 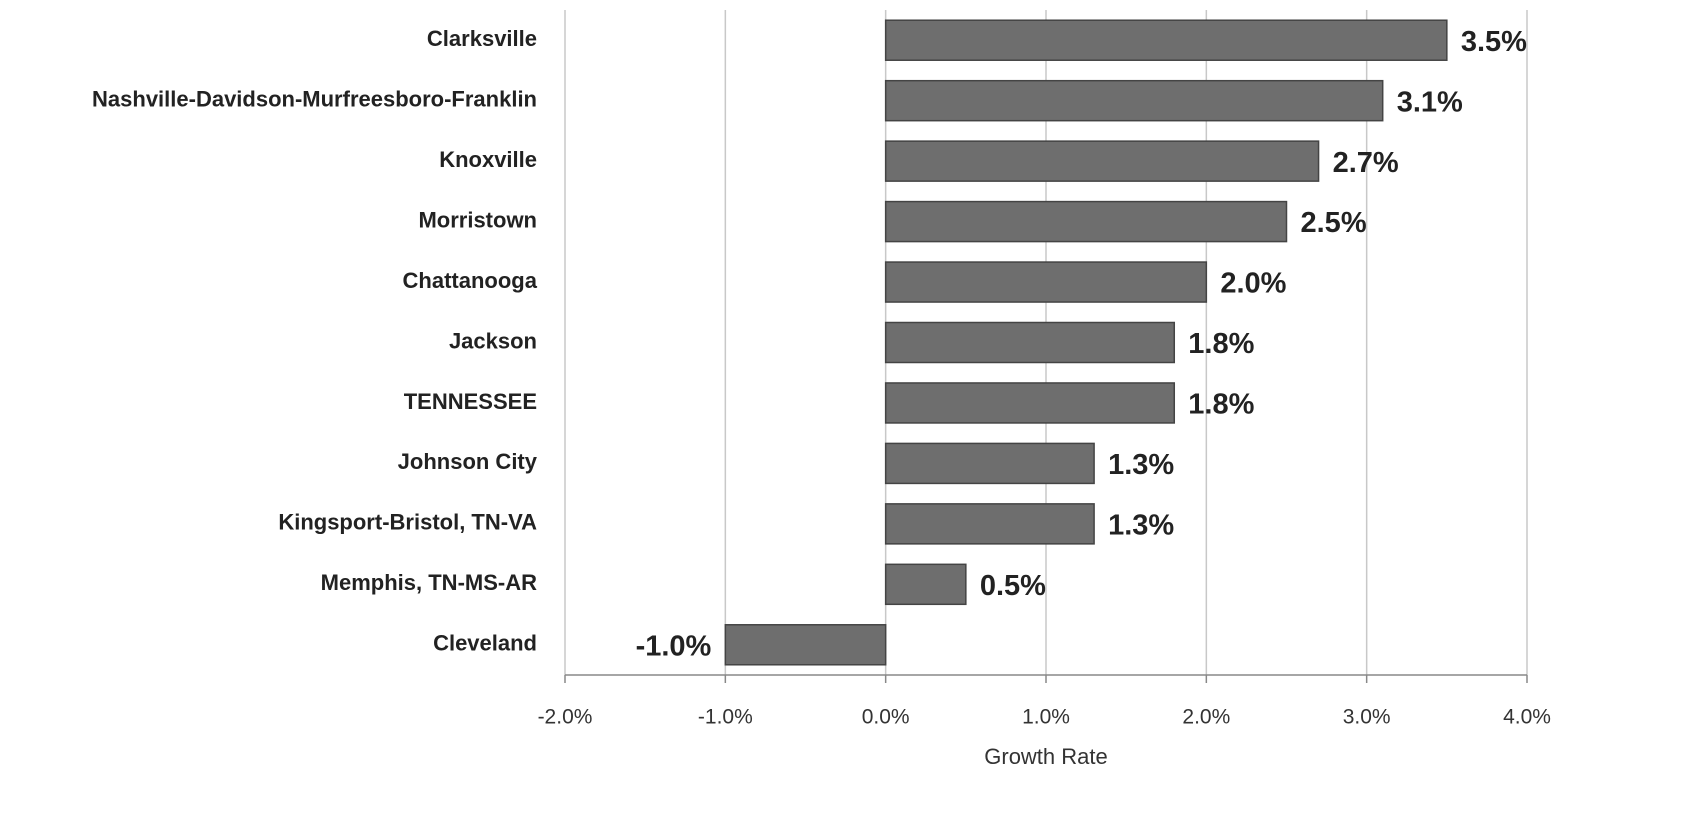 I want to click on x-axis-title: Growth Rate, so click(x=1046, y=756).